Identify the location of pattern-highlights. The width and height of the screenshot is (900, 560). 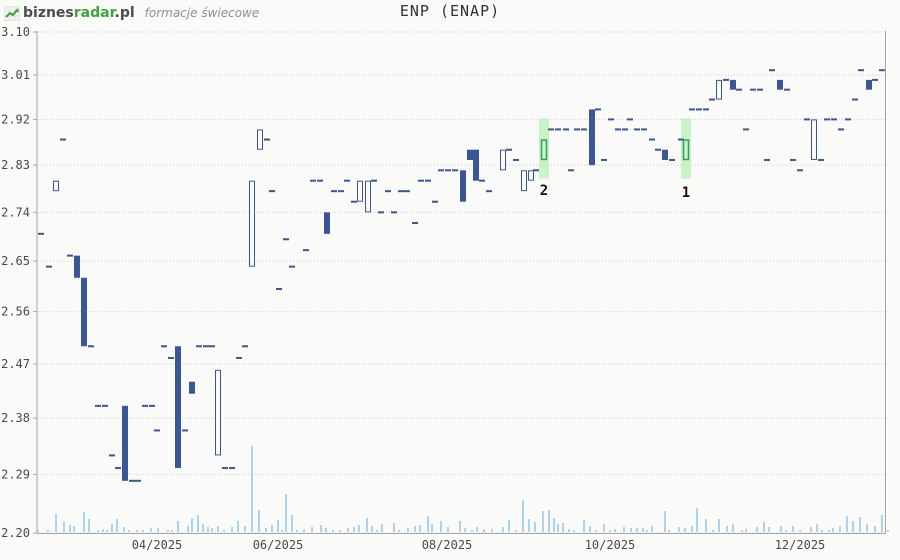
(615, 148).